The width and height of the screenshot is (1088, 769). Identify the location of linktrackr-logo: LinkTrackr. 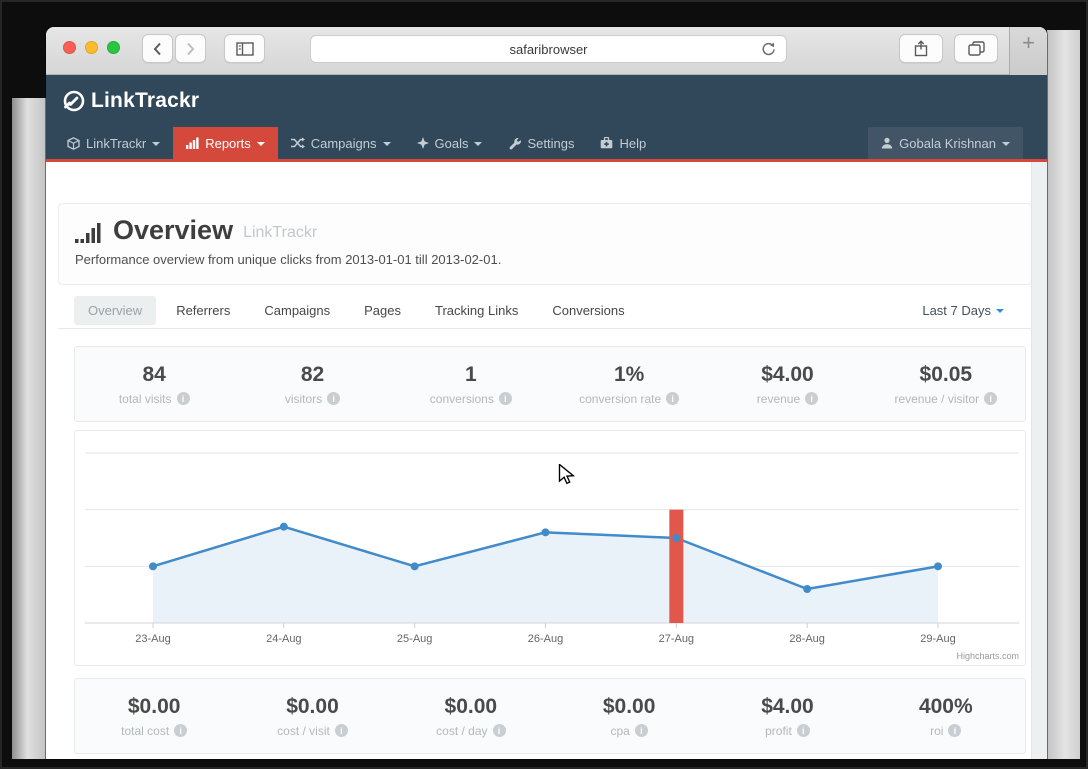
(130, 101).